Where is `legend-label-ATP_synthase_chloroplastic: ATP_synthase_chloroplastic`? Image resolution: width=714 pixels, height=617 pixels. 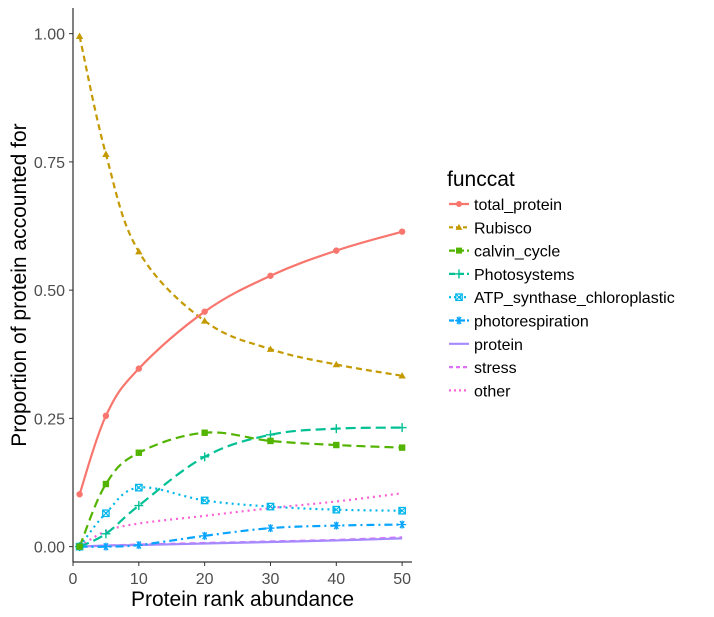 legend-label-ATP_synthase_chloroplastic: ATP_synthase_chloroplastic is located at coordinates (574, 298).